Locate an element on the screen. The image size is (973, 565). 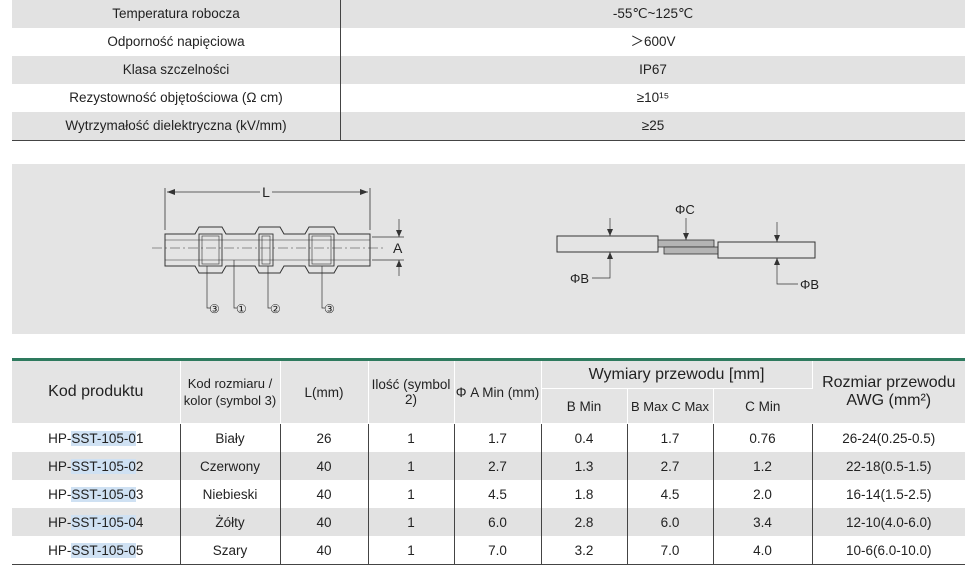
spec-value: -55℃~125℃ is located at coordinates (652, 14).